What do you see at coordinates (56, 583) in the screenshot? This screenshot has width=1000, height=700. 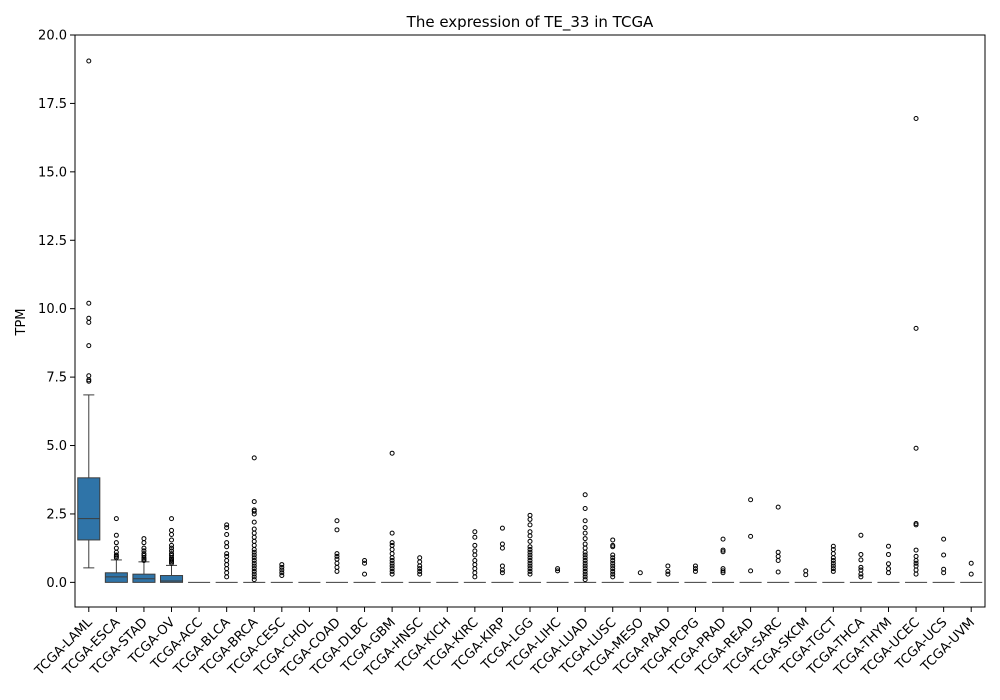 I see `y-tick-label: 0.0` at bounding box center [56, 583].